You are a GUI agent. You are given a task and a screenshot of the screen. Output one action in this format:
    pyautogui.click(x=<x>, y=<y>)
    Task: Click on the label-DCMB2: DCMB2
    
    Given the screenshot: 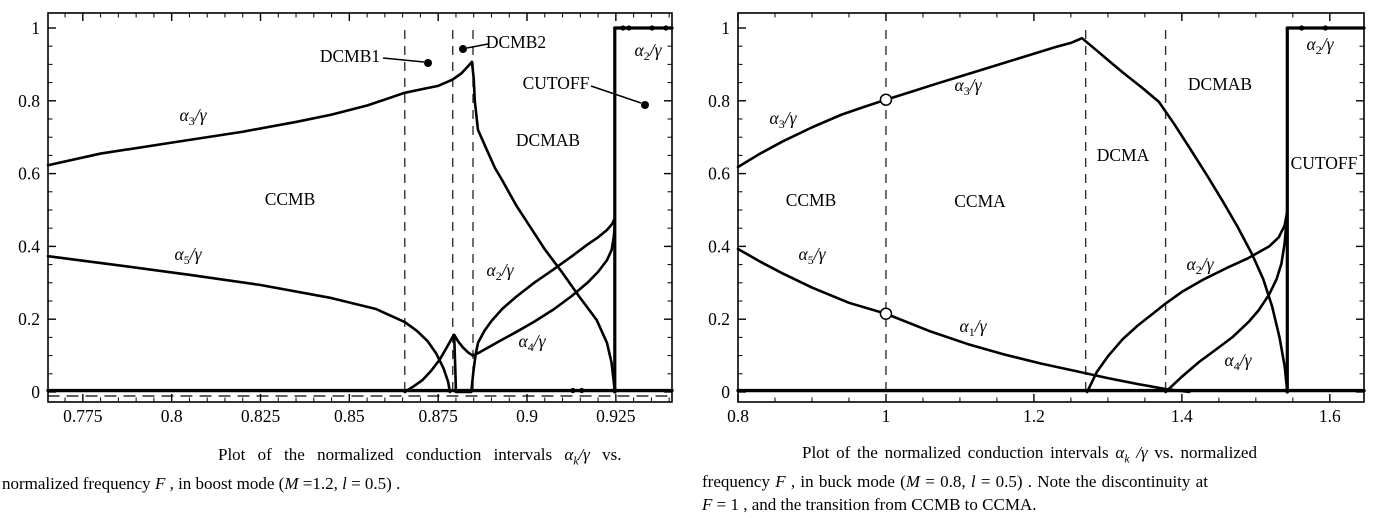 What is the action you would take?
    pyautogui.click(x=516, y=42)
    